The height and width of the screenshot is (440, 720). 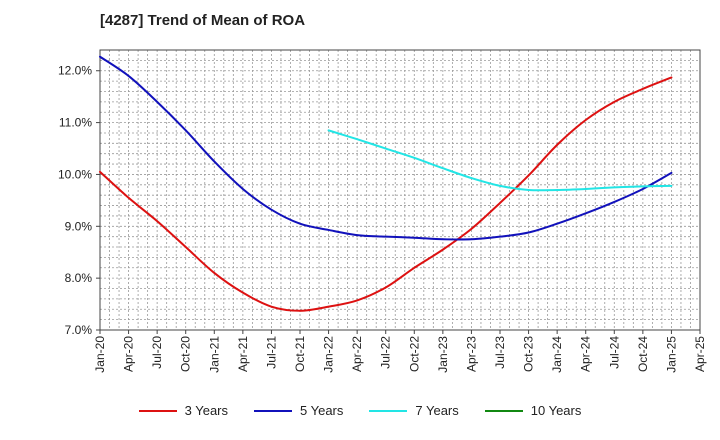 I want to click on x-tick-label: Jan-22, so click(x=329, y=354).